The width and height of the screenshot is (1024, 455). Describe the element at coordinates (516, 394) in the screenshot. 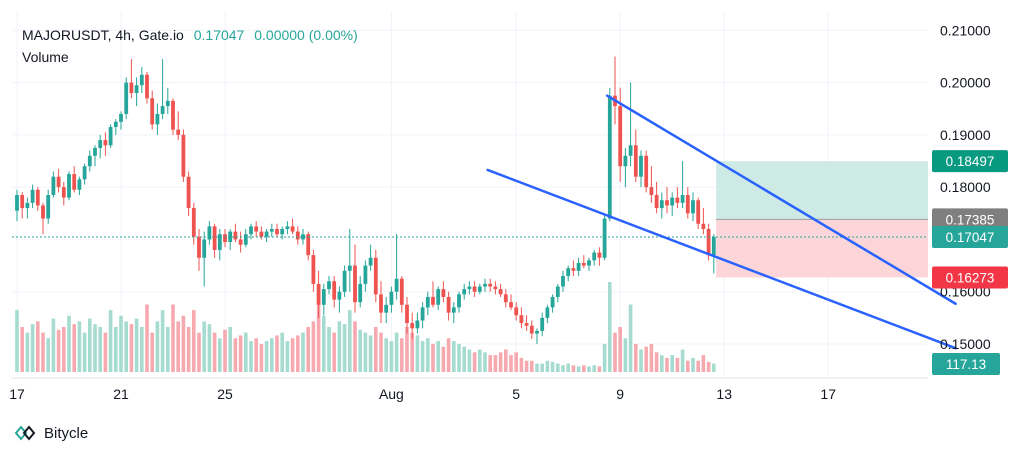

I see `x-tick-label: 5` at that location.